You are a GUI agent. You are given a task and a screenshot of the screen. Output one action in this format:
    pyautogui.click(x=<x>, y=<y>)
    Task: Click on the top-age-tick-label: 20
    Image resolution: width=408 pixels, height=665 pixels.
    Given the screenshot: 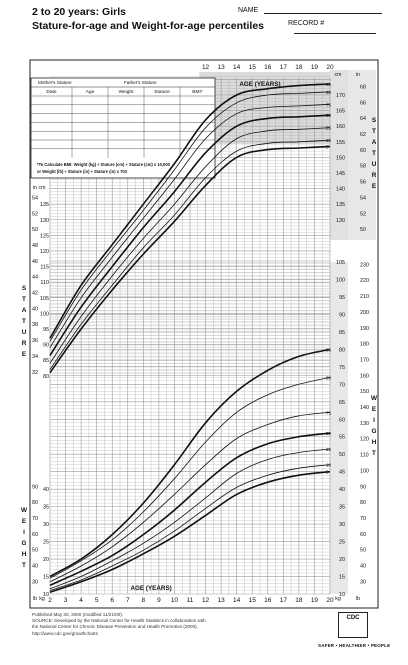 What is the action you would take?
    pyautogui.click(x=330, y=67)
    